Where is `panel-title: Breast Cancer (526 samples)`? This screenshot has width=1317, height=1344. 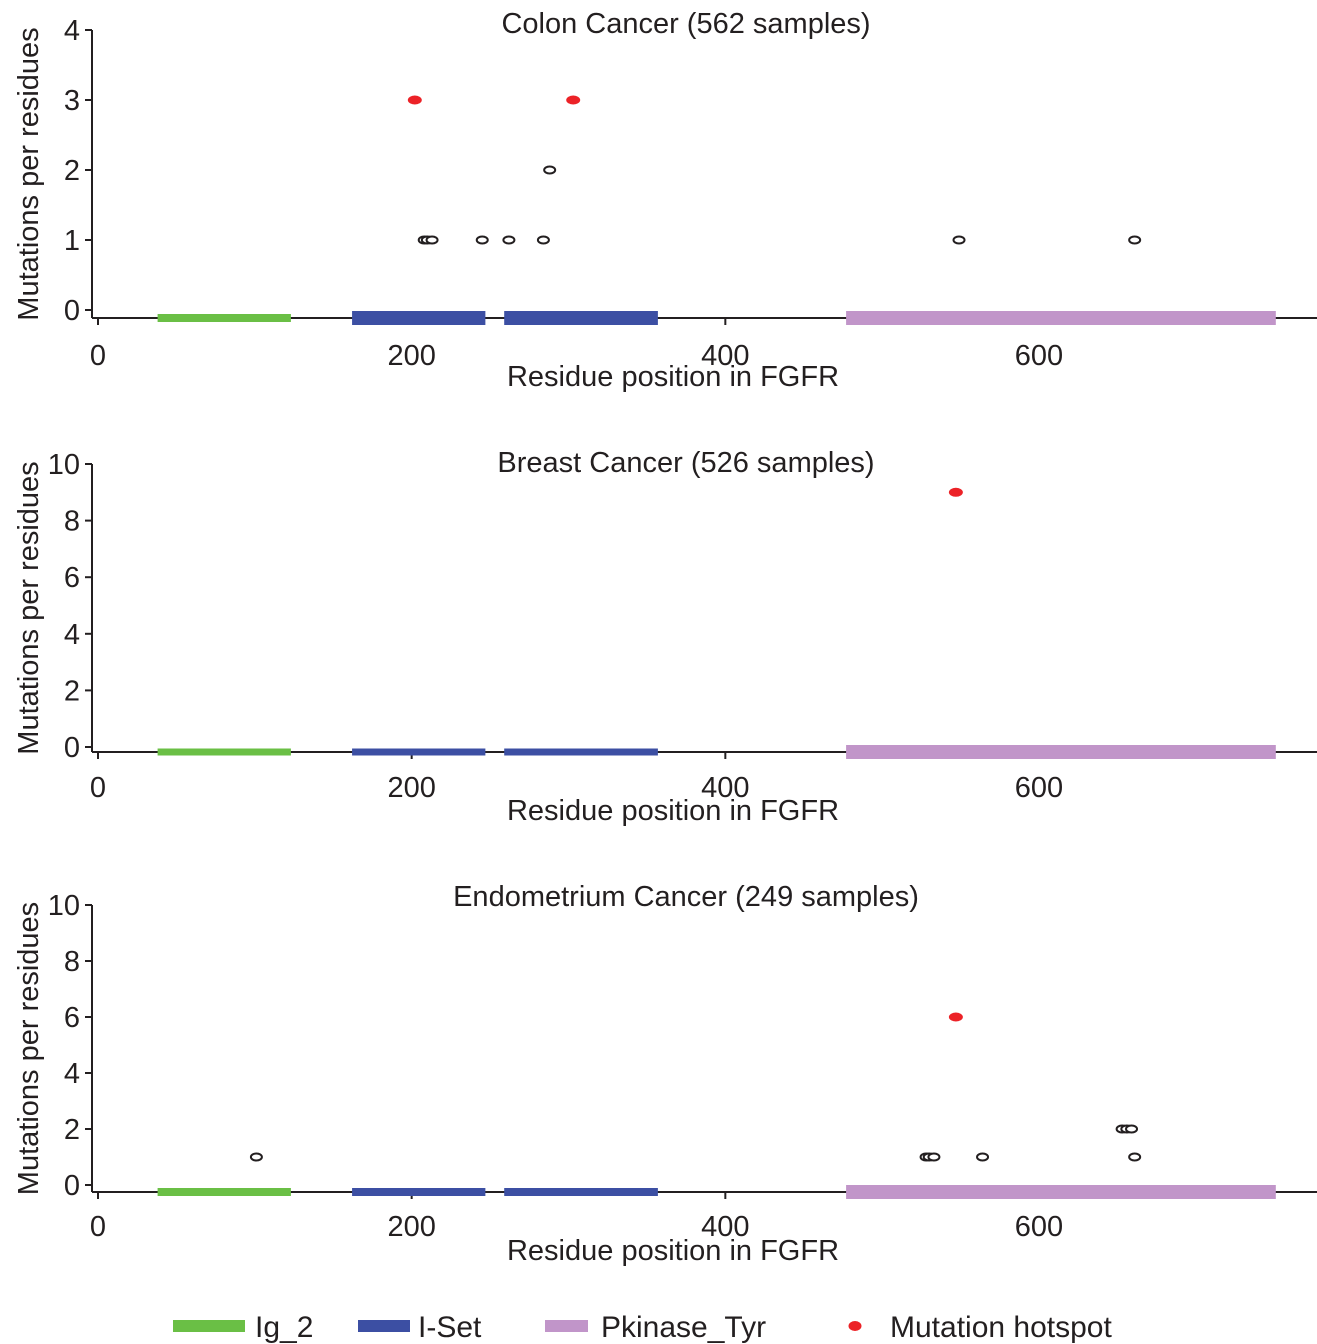
panel-title: Breast Cancer (526 samples) is located at coordinates (685, 463).